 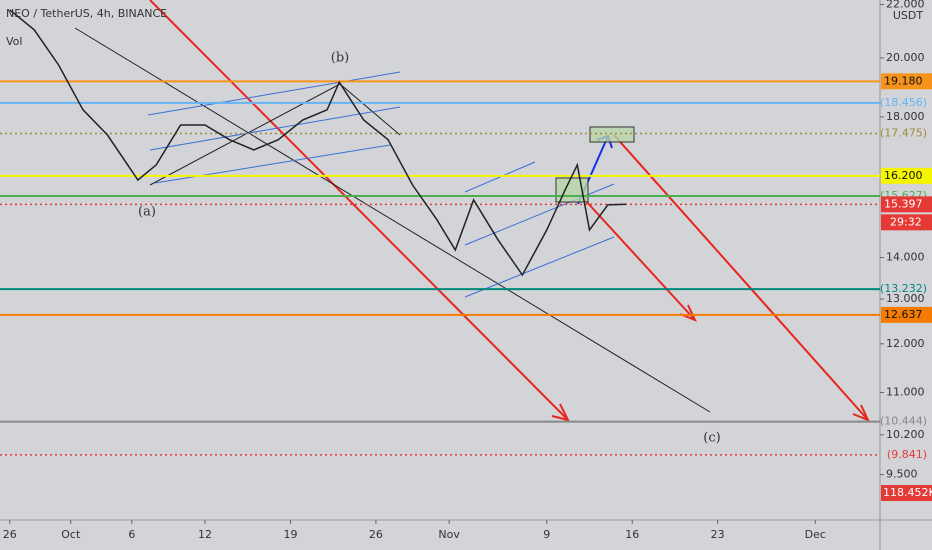 What do you see at coordinates (905, 434) in the screenshot?
I see `y-tick-label: 10.200` at bounding box center [905, 434].